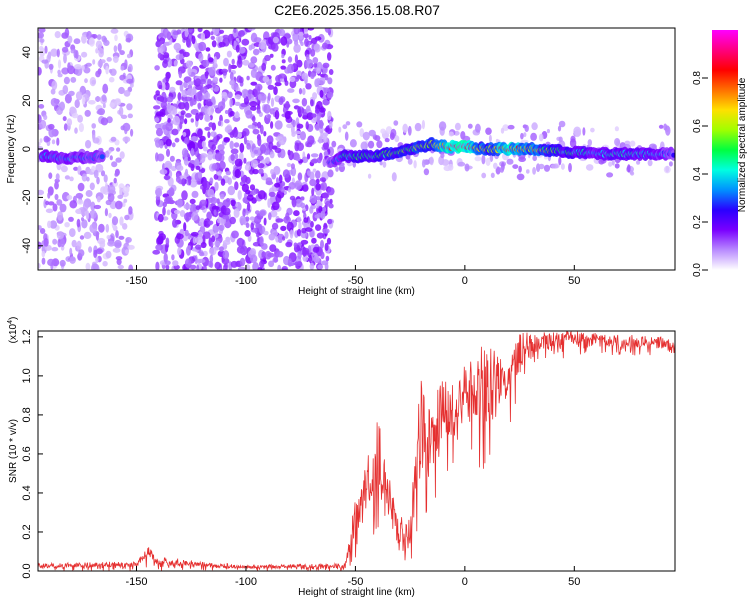  What do you see at coordinates (465, 582) in the screenshot?
I see `snr-xtick-label: 0` at bounding box center [465, 582].